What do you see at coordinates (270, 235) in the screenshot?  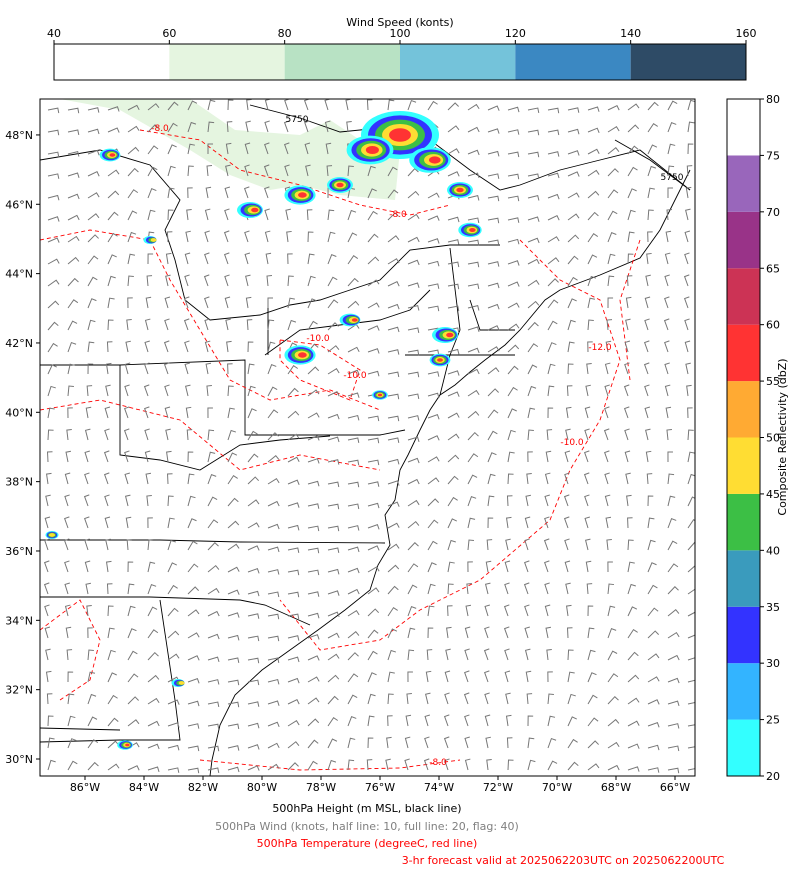 I see `boundary-line` at bounding box center [270, 235].